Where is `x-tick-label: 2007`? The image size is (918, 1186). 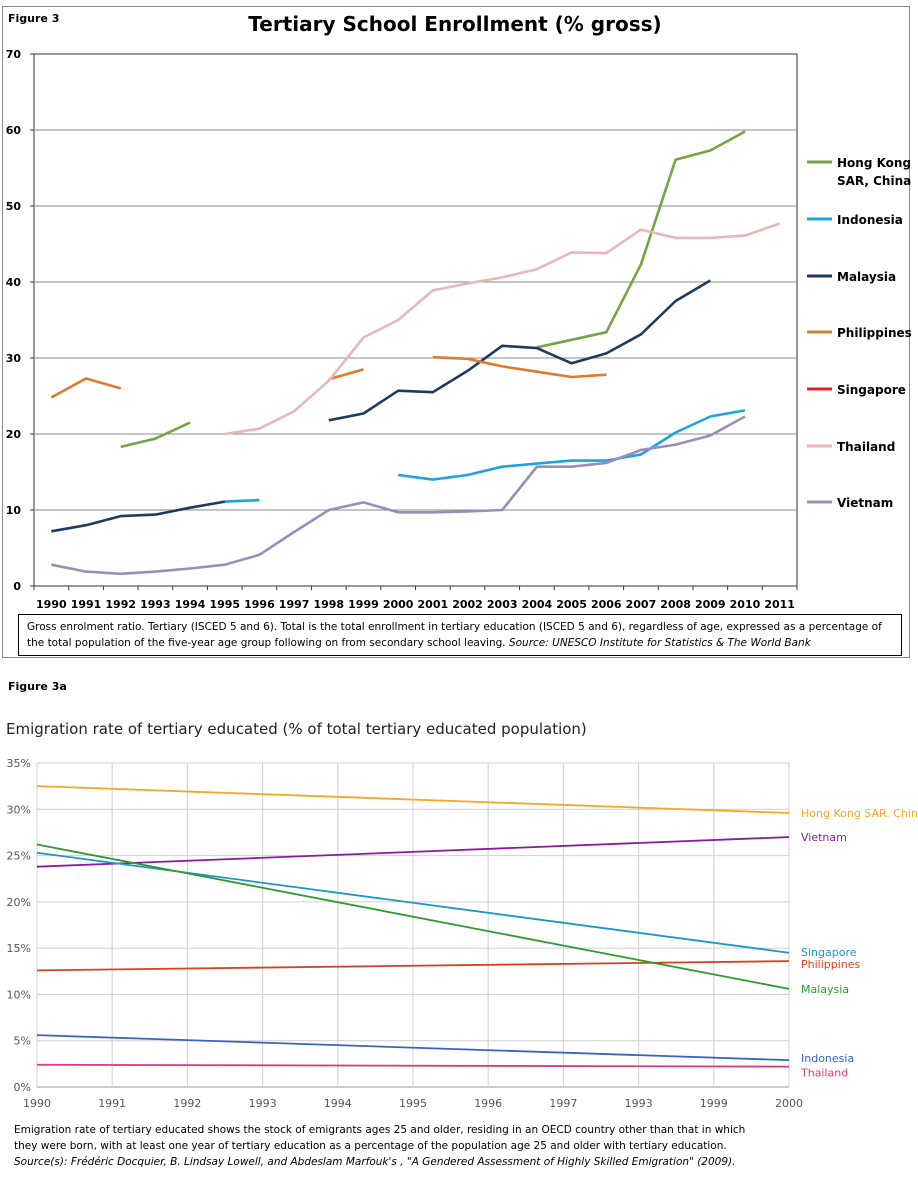 x-tick-label: 2007 is located at coordinates (641, 604).